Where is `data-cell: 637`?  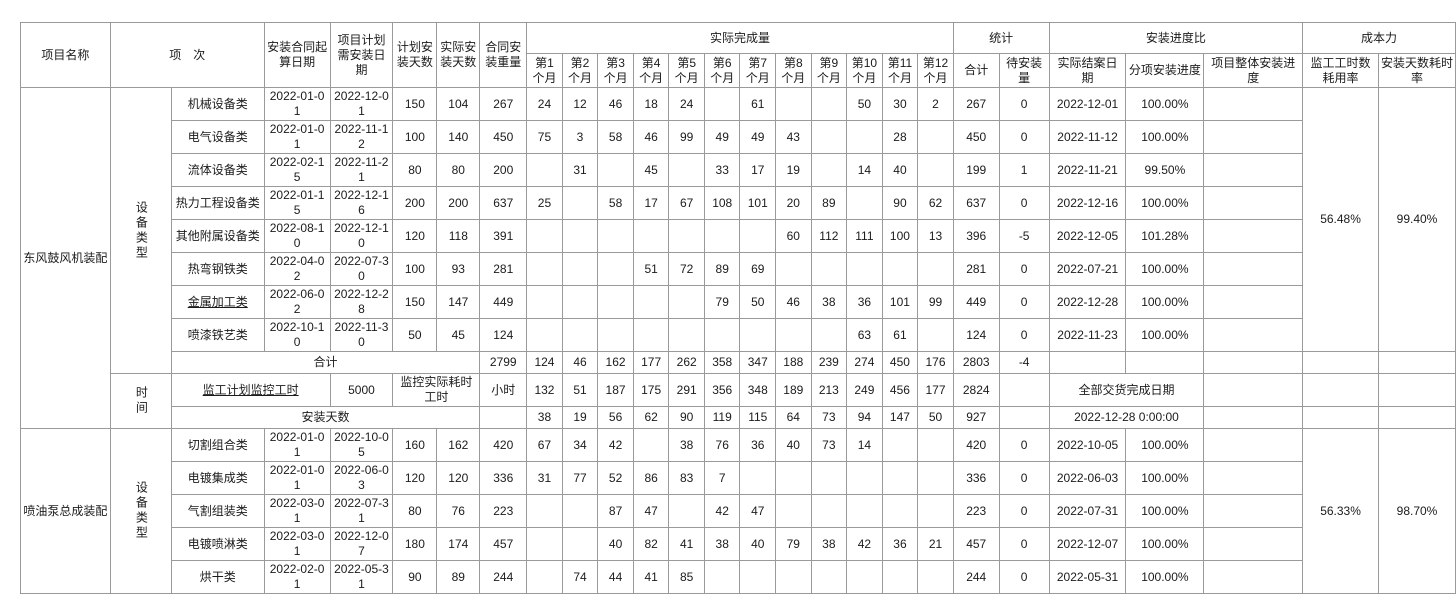 data-cell: 637 is located at coordinates (503, 203).